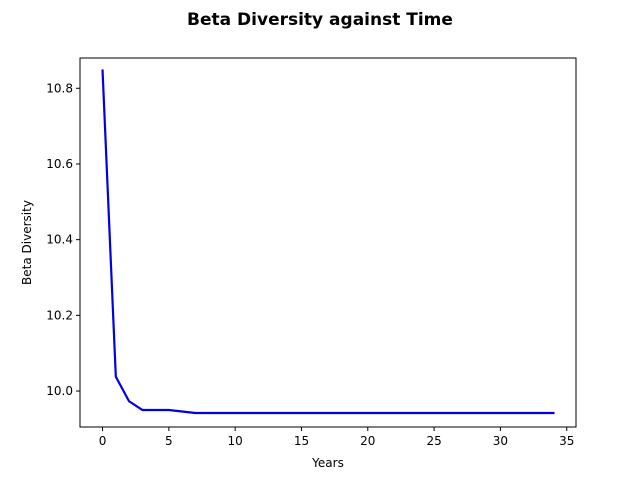  I want to click on y-tick-label: 10.4, so click(59, 240).